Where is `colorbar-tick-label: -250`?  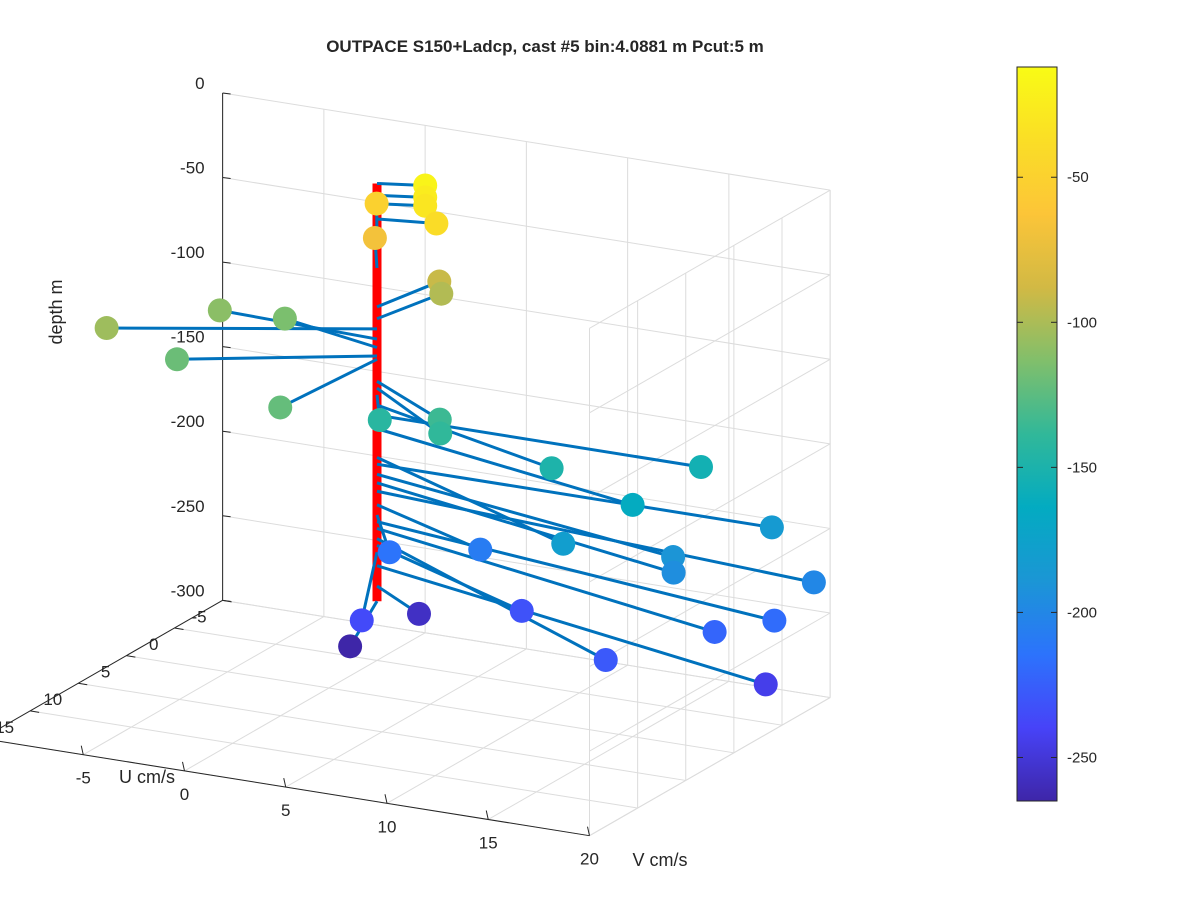 colorbar-tick-label: -250 is located at coordinates (1082, 757).